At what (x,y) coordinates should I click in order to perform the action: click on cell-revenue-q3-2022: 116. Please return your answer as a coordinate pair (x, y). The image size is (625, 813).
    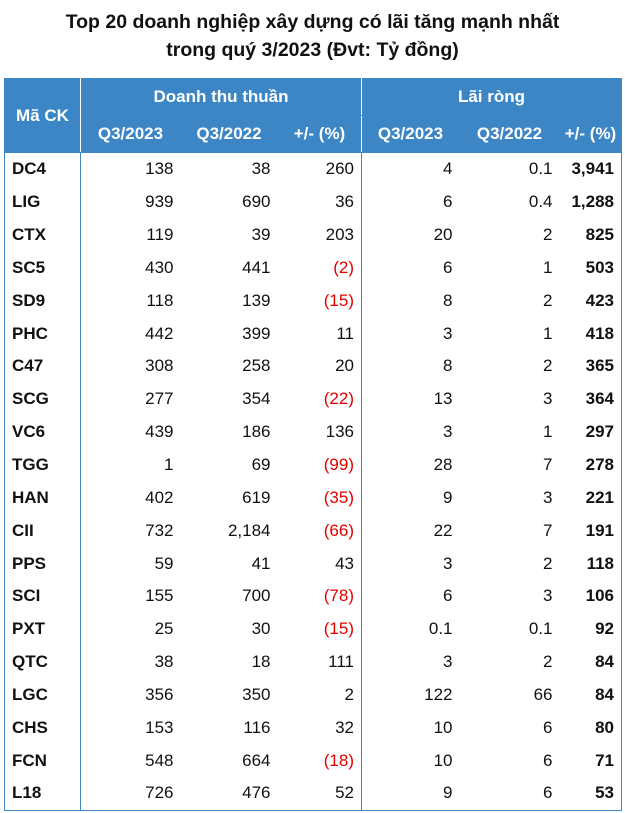
    Looking at the image, I should click on (257, 727).